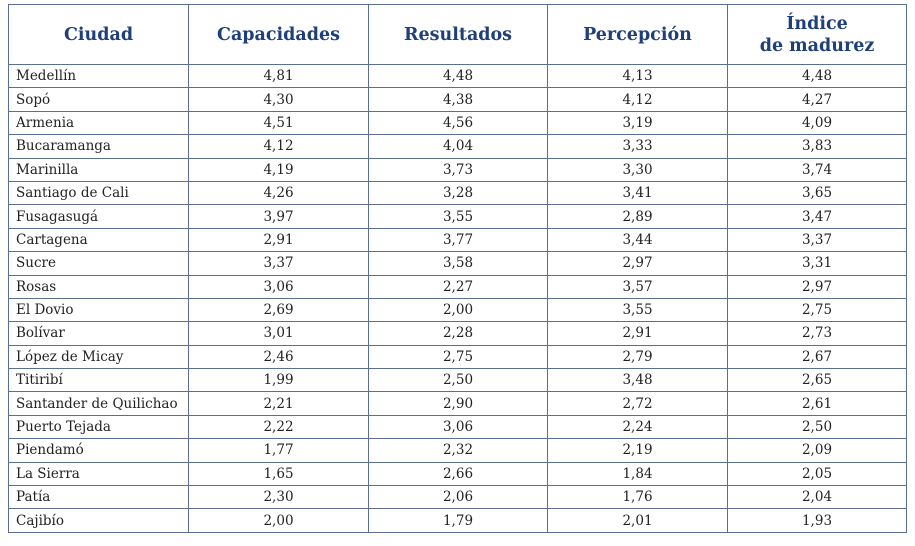 The height and width of the screenshot is (546, 915). Describe the element at coordinates (637, 474) in the screenshot. I see `cell-percepcion: 1,84` at that location.